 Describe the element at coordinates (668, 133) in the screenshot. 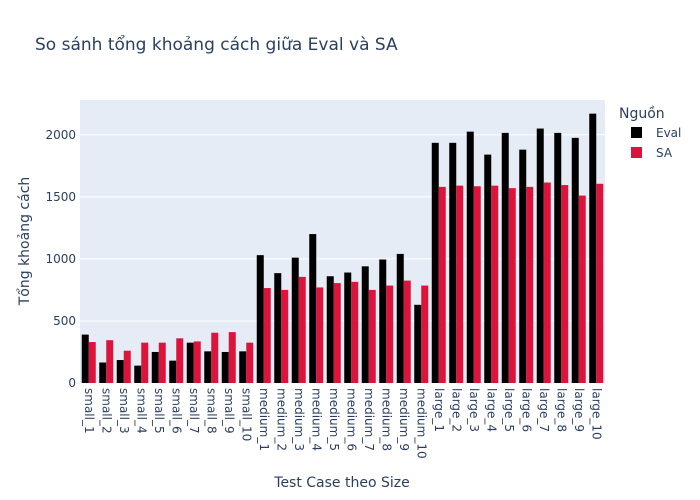

I see `legend-label-eval: Eval` at that location.